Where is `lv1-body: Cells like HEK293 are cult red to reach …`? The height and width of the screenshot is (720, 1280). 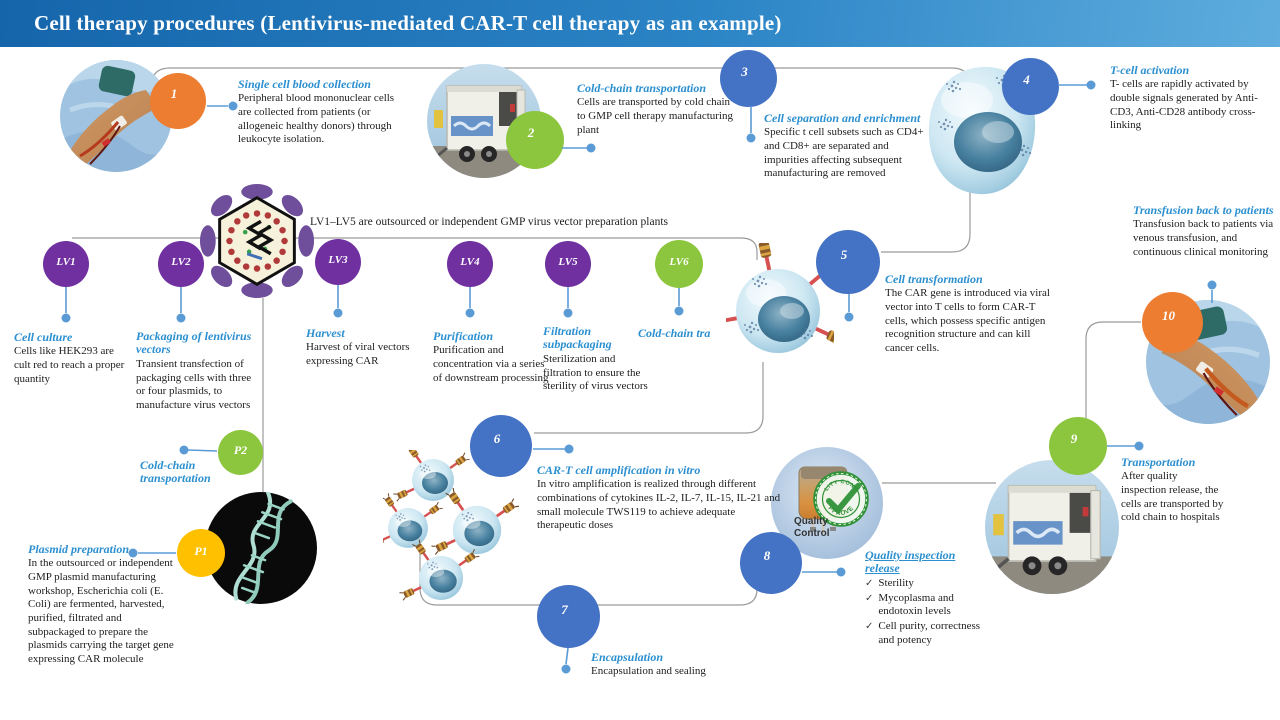
lv1-body: Cells like HEK293 are cult red to reach … is located at coordinates (69, 365).